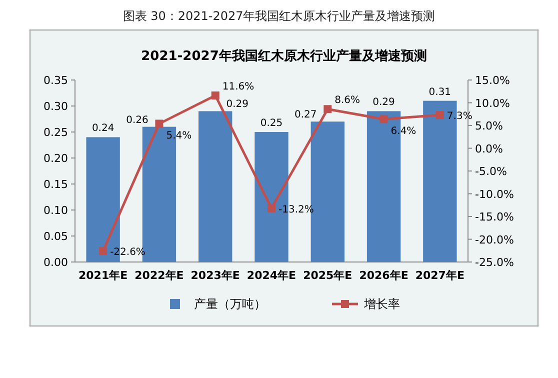 Image resolution: width=558 pixels, height=378 pixels. Describe the element at coordinates (56, 184) in the screenshot. I see `y-tick-label: 0.15` at that location.